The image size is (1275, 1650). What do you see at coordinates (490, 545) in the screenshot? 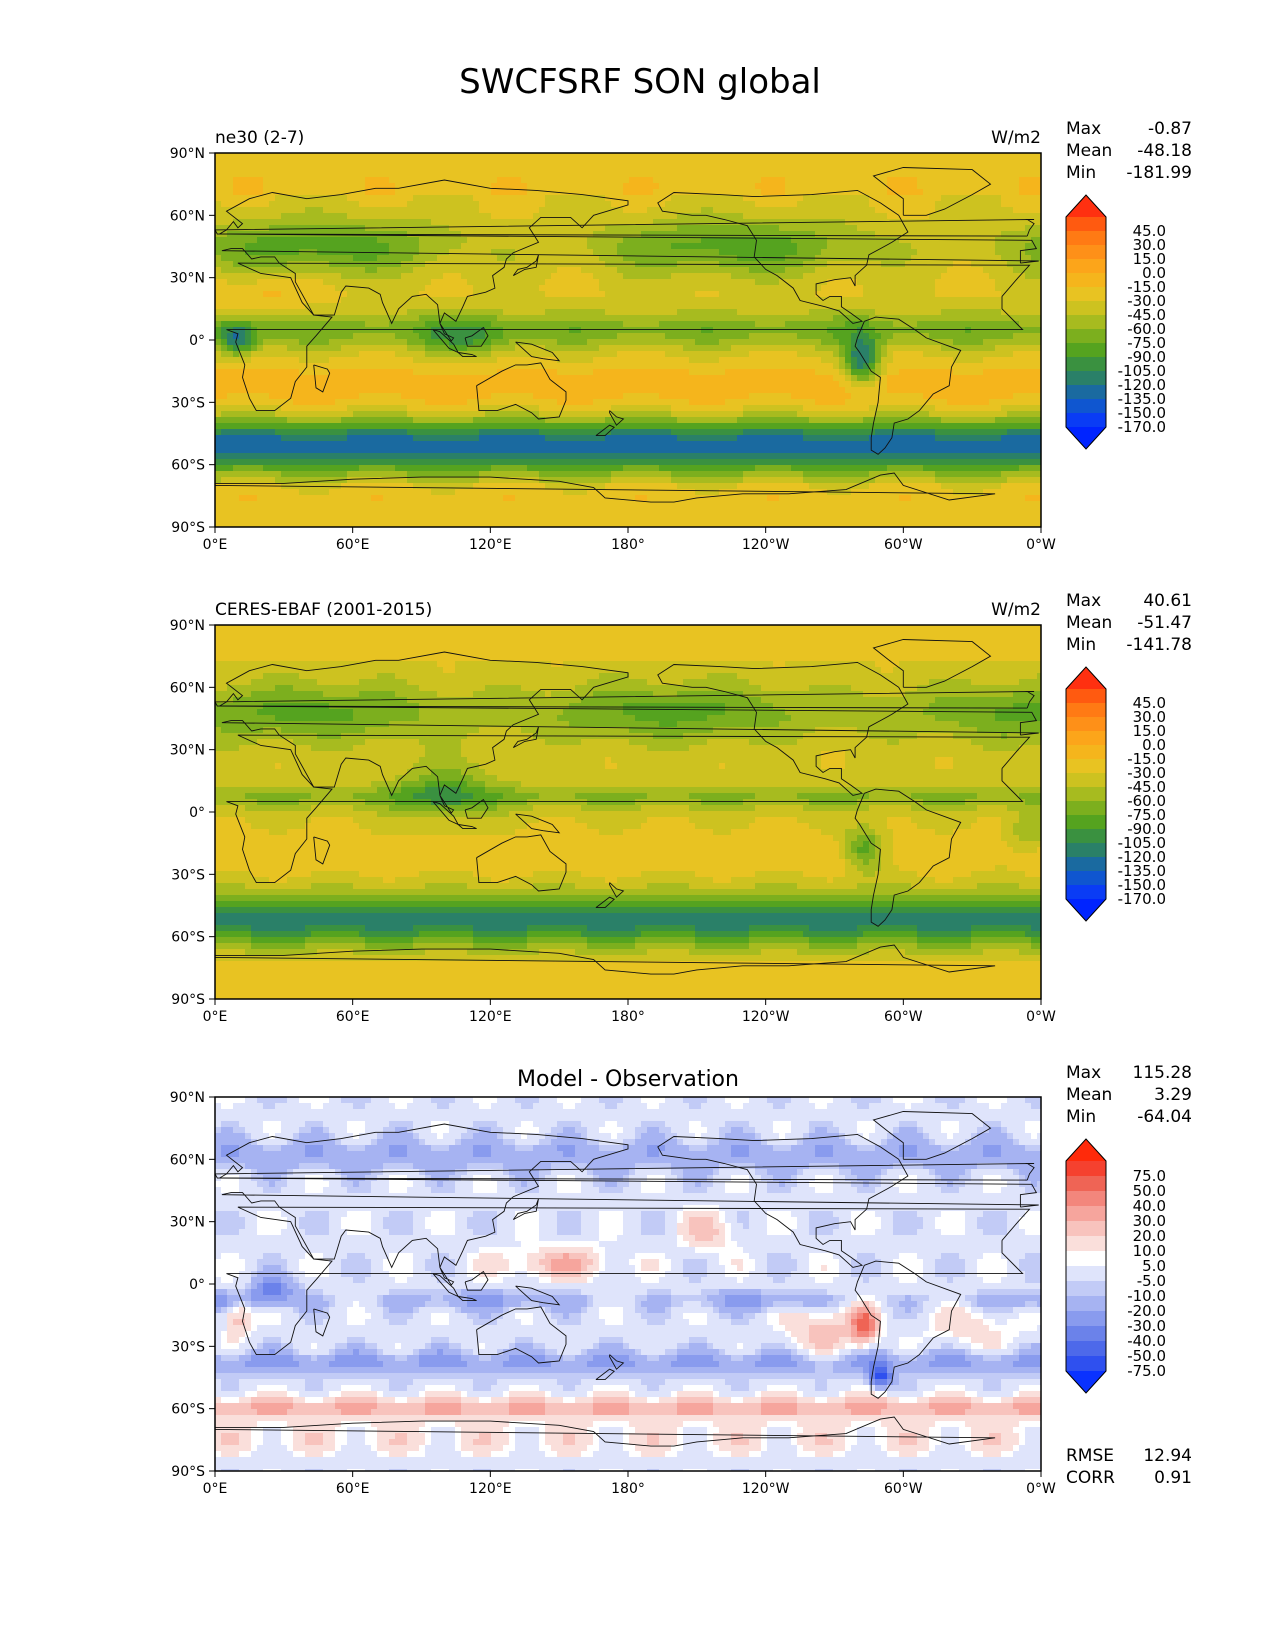
I see `lon-tick-label: 120°E` at bounding box center [490, 545].